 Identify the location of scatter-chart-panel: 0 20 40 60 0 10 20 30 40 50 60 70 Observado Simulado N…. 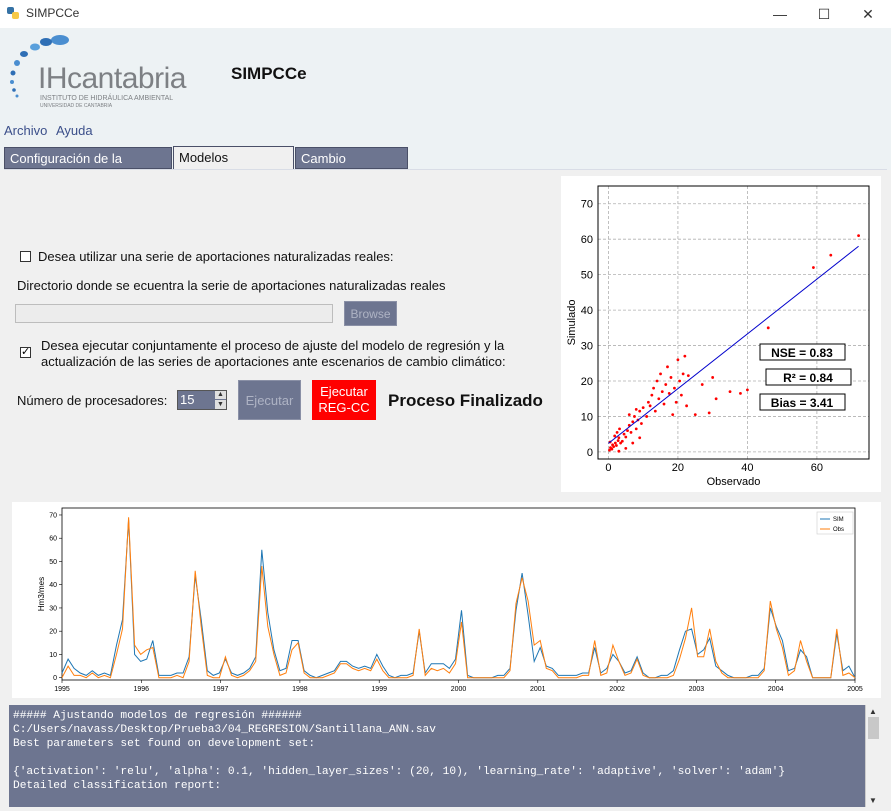
(721, 334).